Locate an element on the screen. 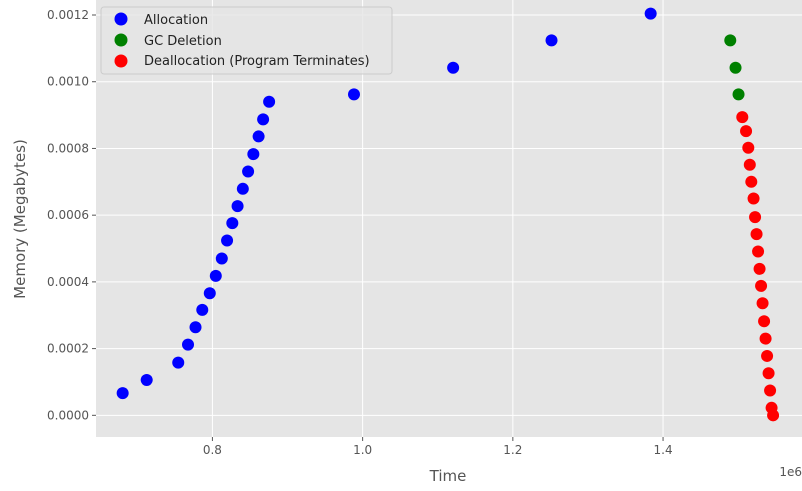 This screenshot has width=802, height=491. legend-box is located at coordinates (246, 40).